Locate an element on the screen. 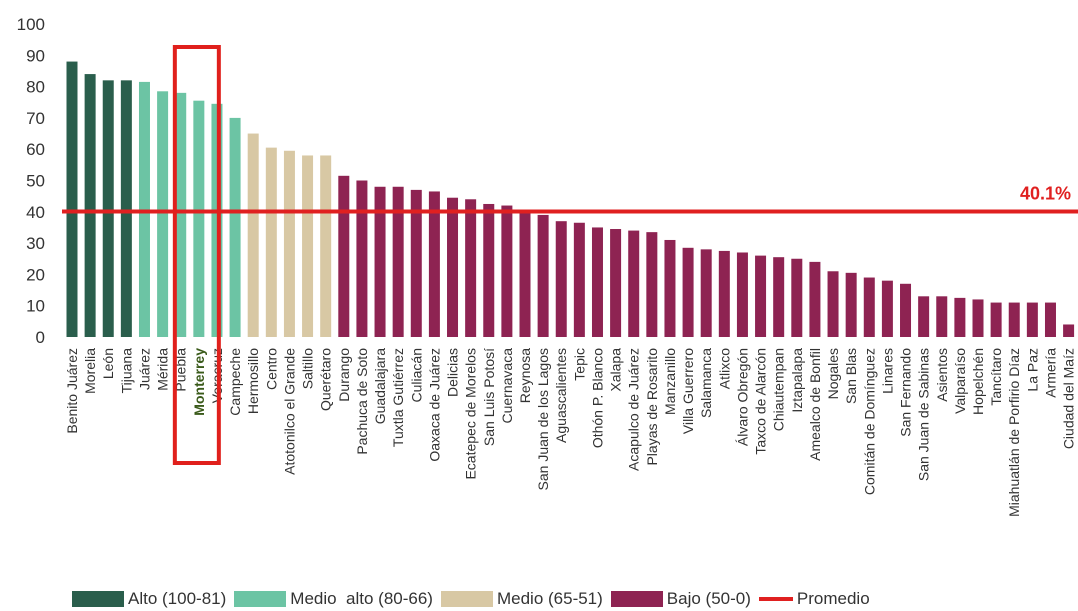 The height and width of the screenshot is (611, 1078). x-tick-label: Xalapa is located at coordinates (616, 370).